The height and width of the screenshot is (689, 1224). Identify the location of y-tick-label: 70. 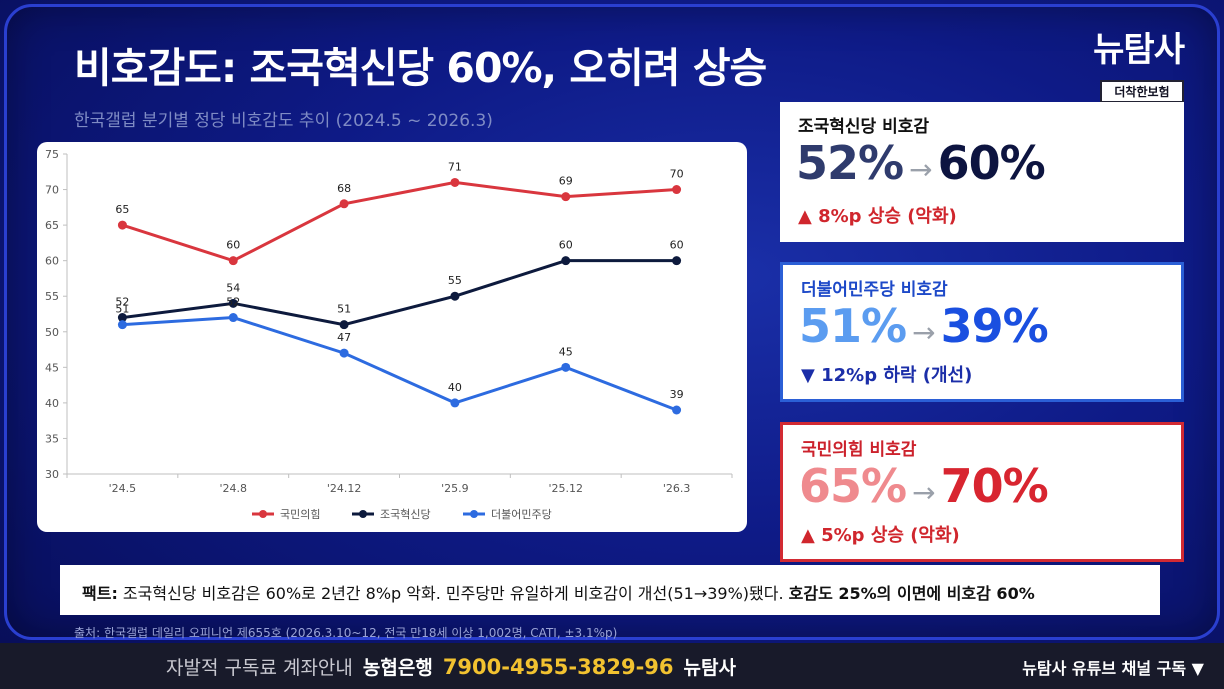
(52, 190).